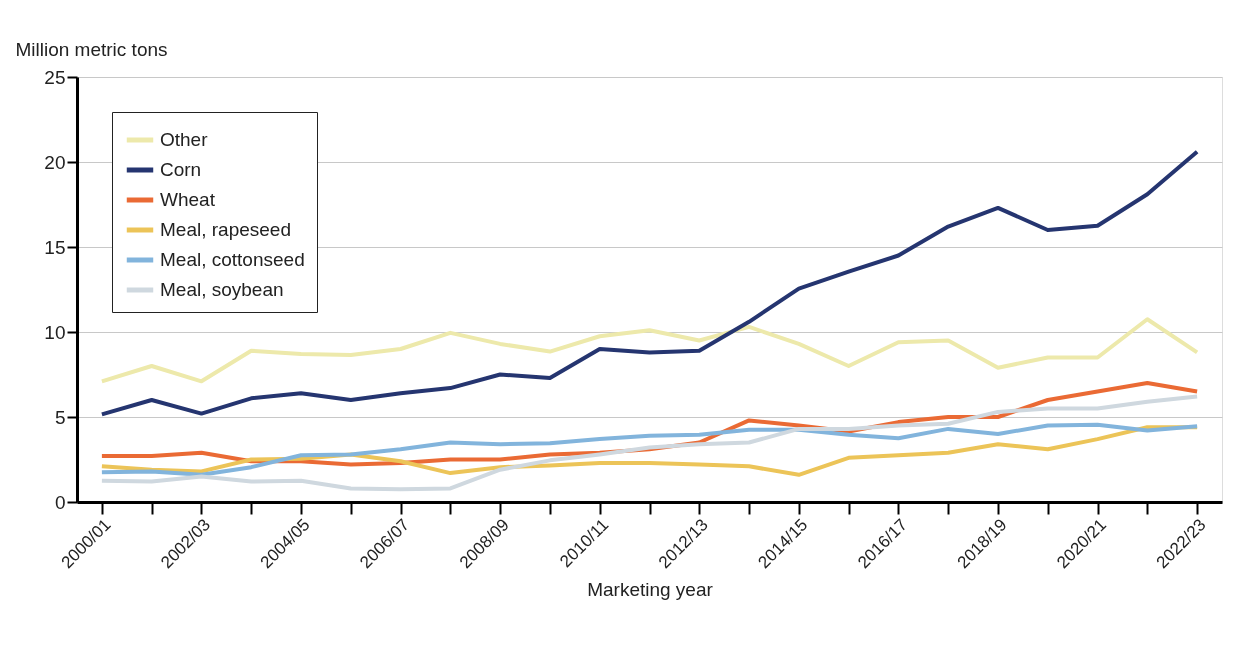 This screenshot has height=662, width=1248. What do you see at coordinates (225, 229) in the screenshot?
I see `legend-label: Meal, rapeseed` at bounding box center [225, 229].